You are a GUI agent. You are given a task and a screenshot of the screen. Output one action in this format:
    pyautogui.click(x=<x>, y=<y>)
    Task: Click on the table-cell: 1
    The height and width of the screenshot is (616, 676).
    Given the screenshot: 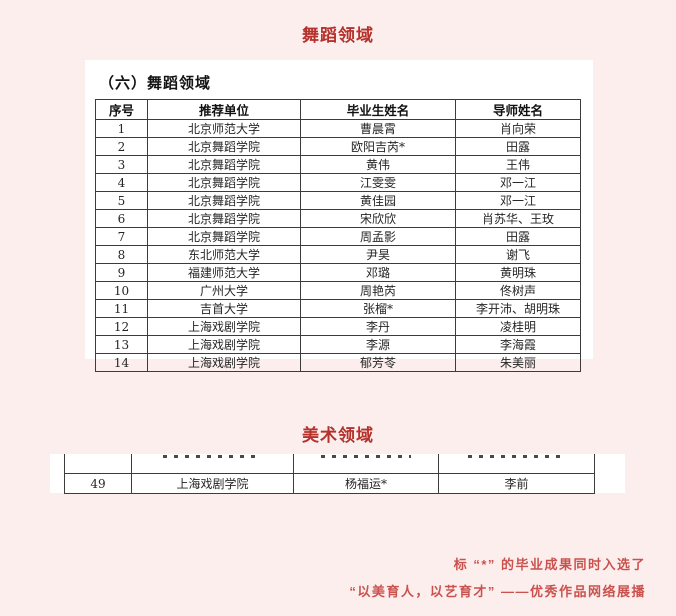 What is the action you would take?
    pyautogui.click(x=121, y=128)
    